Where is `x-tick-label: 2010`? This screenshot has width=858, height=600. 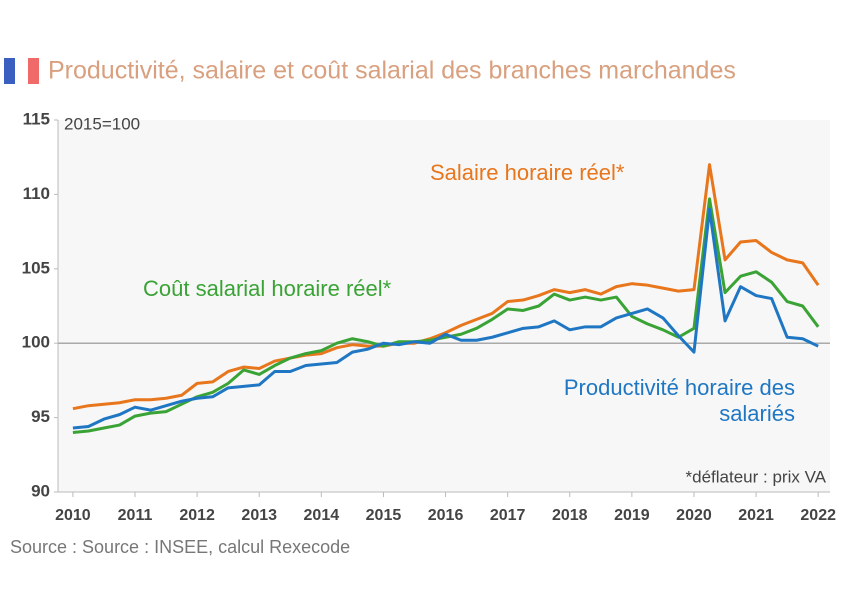 x-tick-label: 2010 is located at coordinates (73, 515).